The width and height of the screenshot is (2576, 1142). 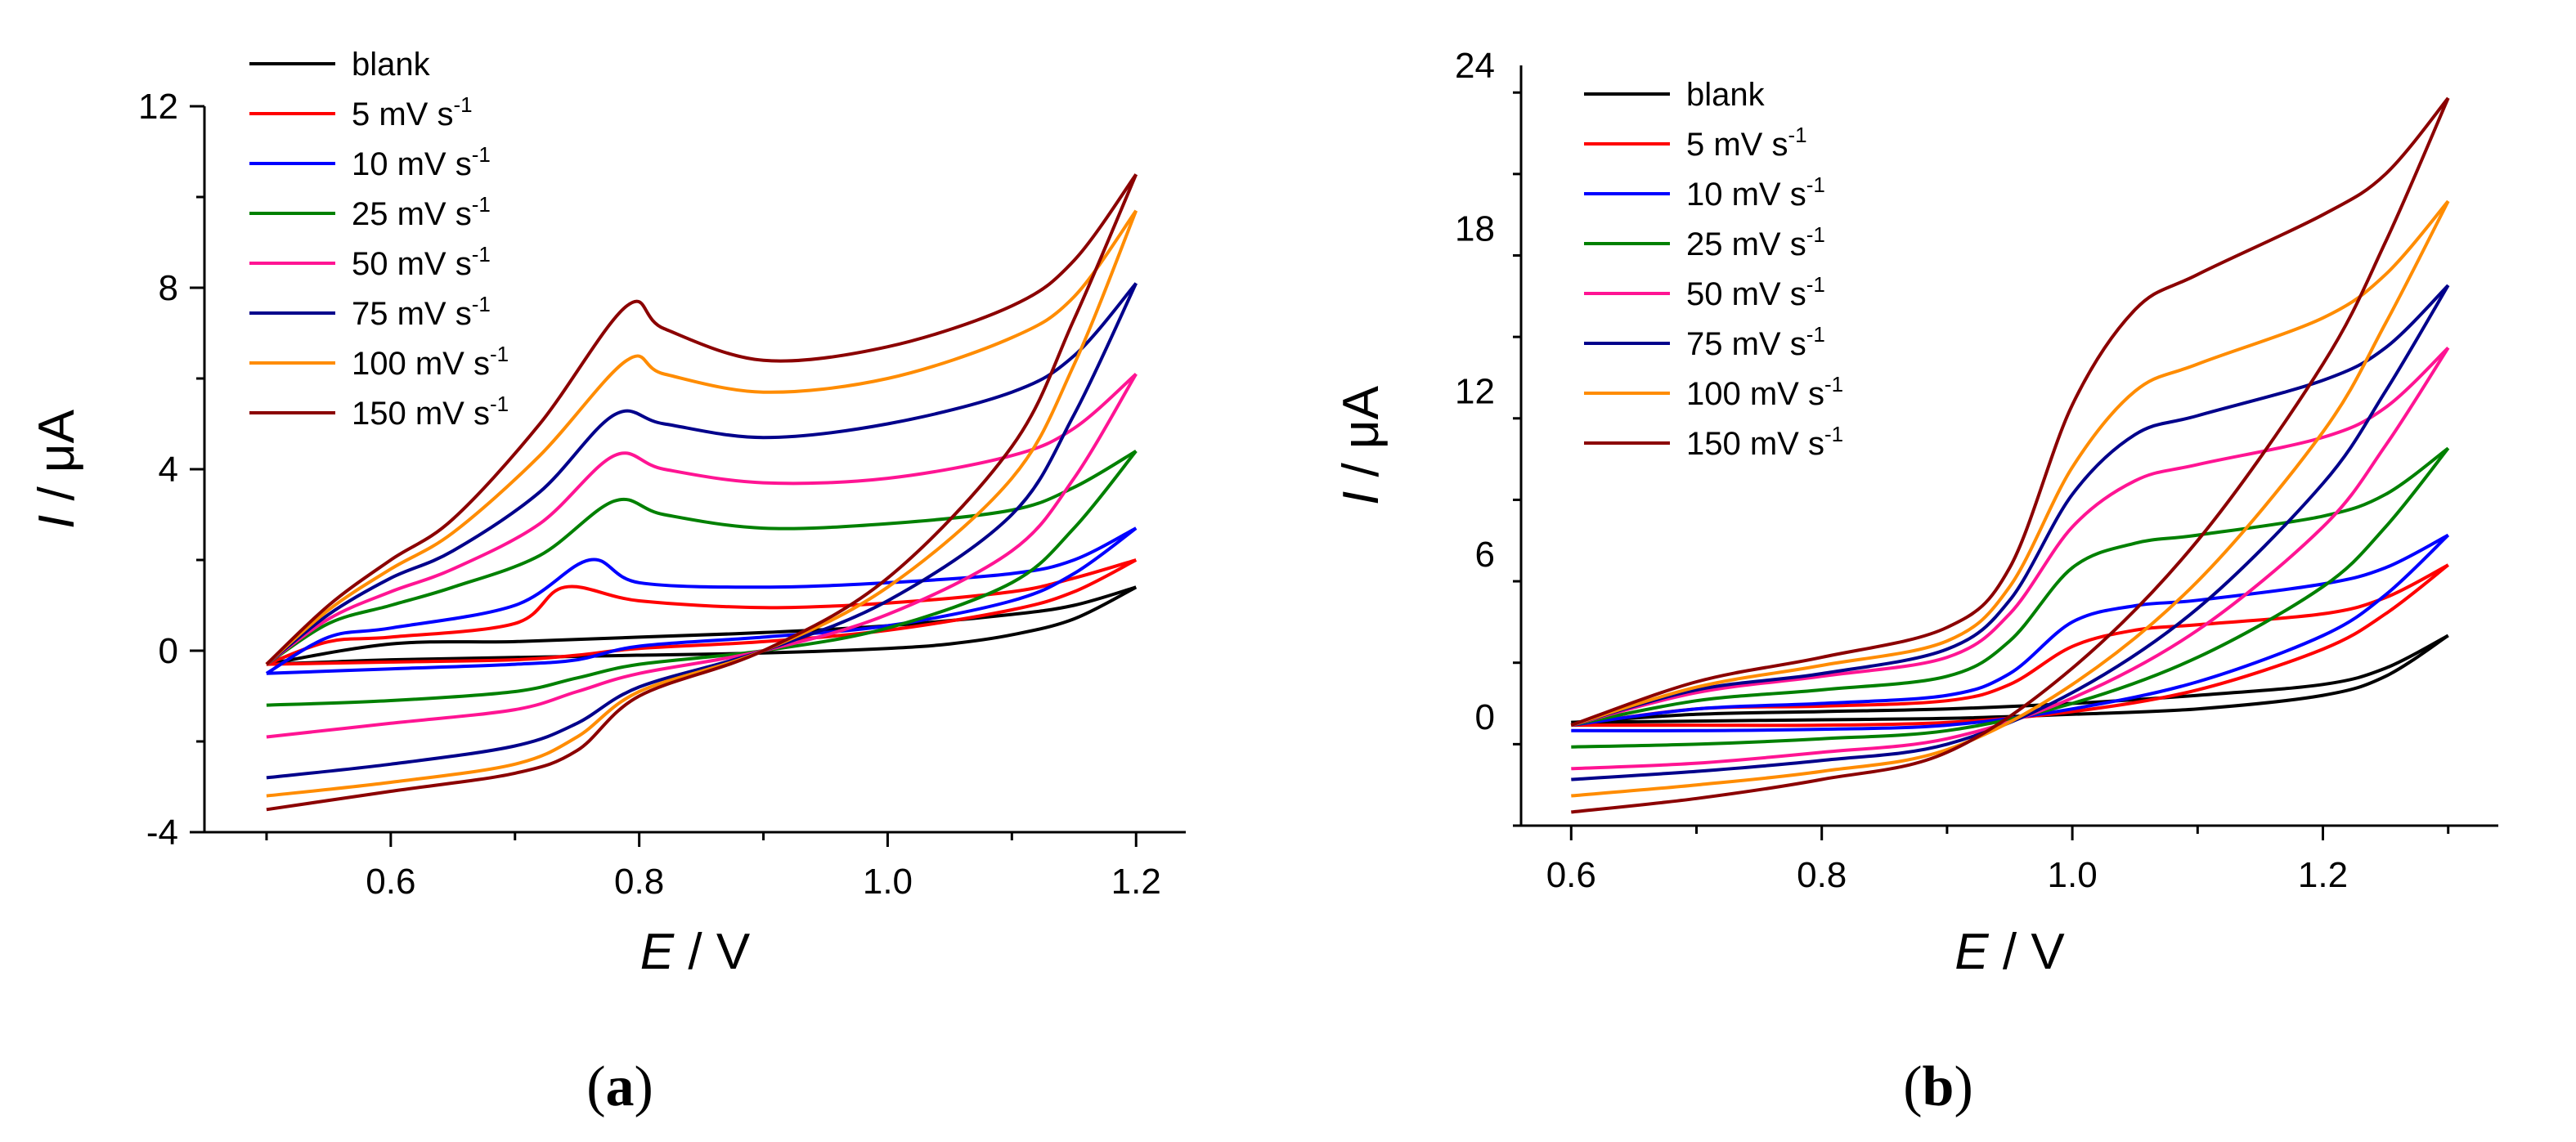 What do you see at coordinates (391, 882) in the screenshot?
I see `x-tick-label-a: 0.6` at bounding box center [391, 882].